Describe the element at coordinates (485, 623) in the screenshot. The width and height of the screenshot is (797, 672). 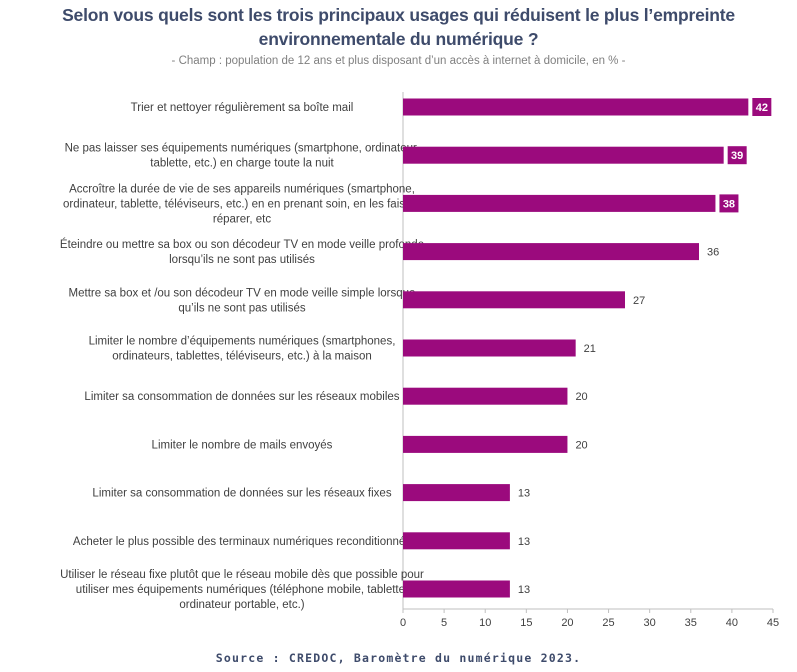
I see `x-tick-label: 10` at that location.